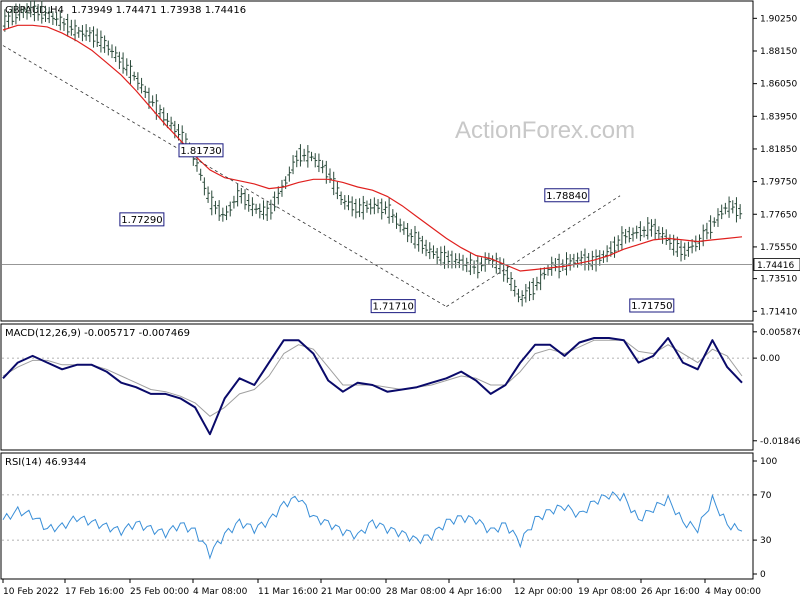 The image size is (800, 600). Describe the element at coordinates (220, 592) in the screenshot. I see `x-tick-label: 4 Mar 08:00` at that location.